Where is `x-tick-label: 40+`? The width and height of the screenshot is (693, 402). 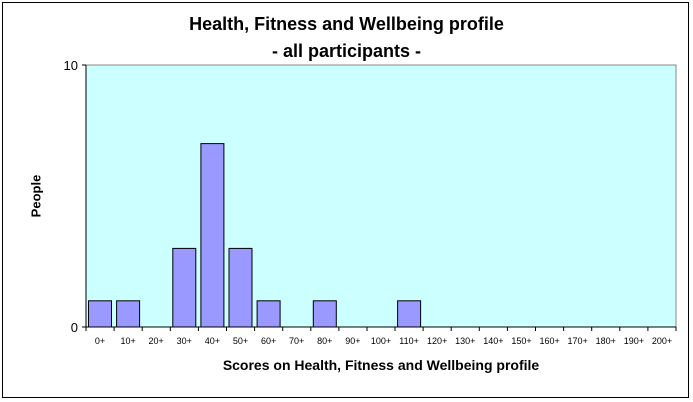 x-tick-label: 40+ is located at coordinates (212, 341).